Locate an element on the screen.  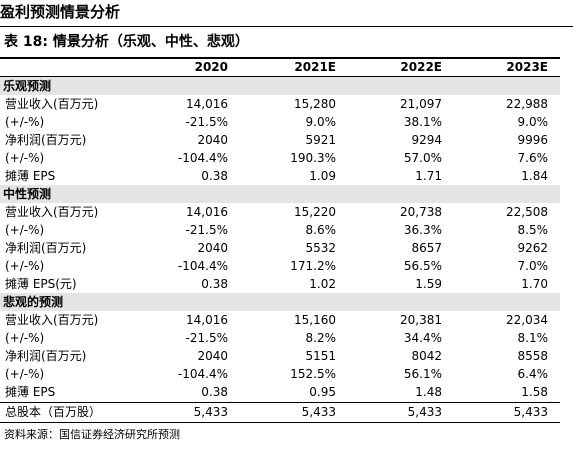
cell: 1.70 is located at coordinates (534, 284).